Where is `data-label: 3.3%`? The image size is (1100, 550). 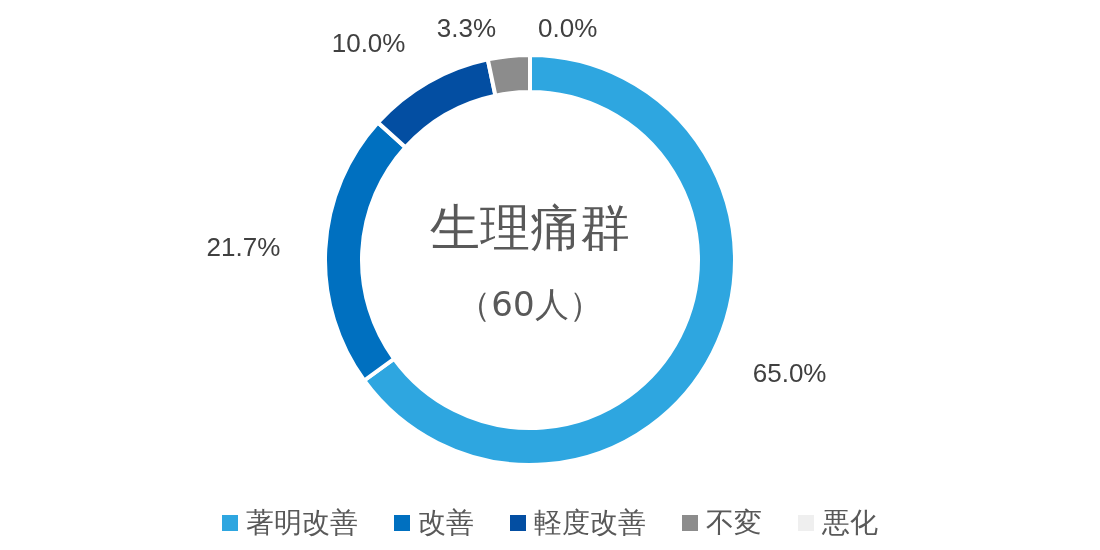
data-label: 3.3% is located at coordinates (466, 28).